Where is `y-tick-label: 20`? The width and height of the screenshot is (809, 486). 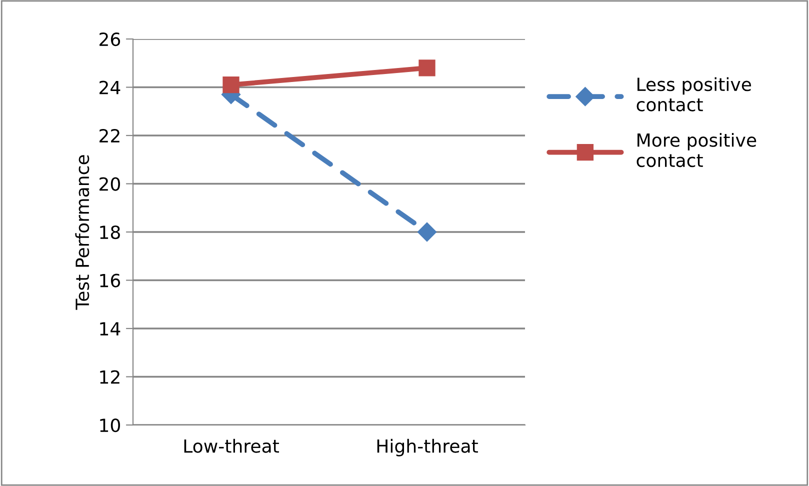
y-tick-label: 20 is located at coordinates (110, 184).